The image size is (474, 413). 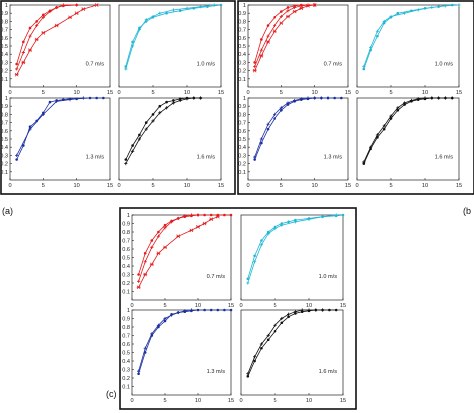 What do you see at coordinates (111, 394) in the screenshot?
I see `panel-c-label: (c)` at bounding box center [111, 394].